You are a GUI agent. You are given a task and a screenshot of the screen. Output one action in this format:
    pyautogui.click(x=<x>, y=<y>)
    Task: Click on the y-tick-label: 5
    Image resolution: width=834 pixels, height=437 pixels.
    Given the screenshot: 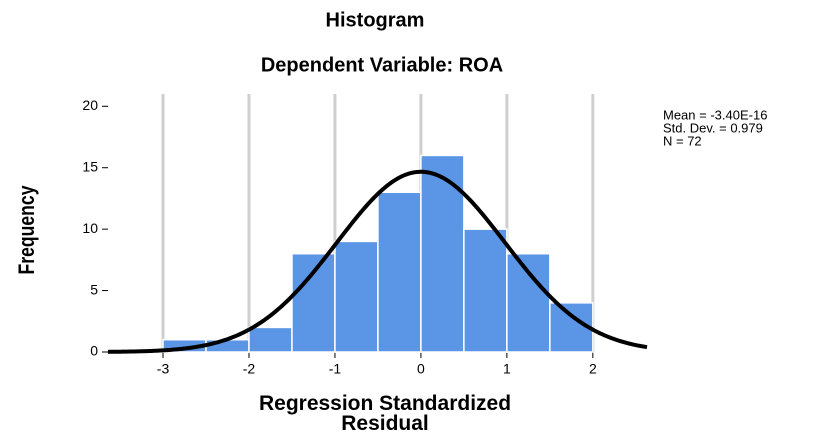 What is the action you would take?
    pyautogui.click(x=94, y=289)
    